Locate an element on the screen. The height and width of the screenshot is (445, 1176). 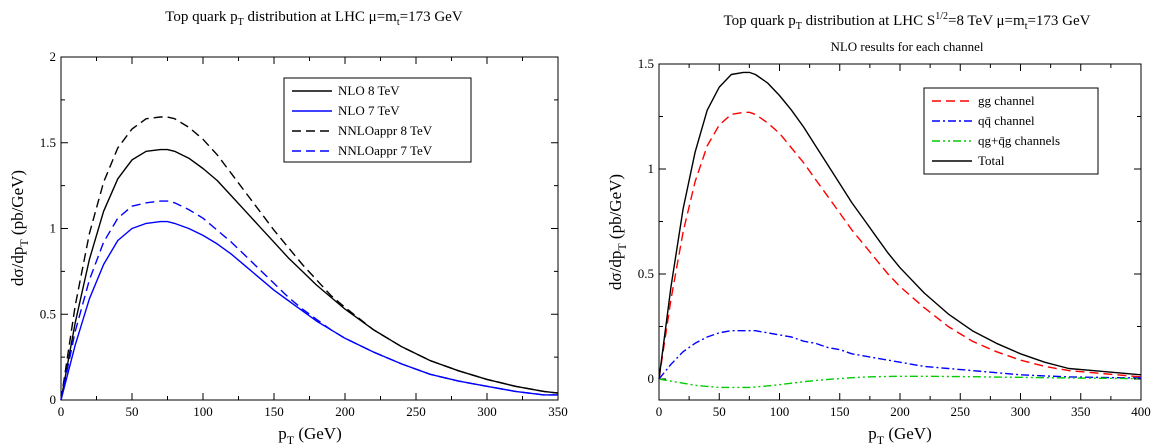
series-line-qg-q-g-channels is located at coordinates (900, 382).